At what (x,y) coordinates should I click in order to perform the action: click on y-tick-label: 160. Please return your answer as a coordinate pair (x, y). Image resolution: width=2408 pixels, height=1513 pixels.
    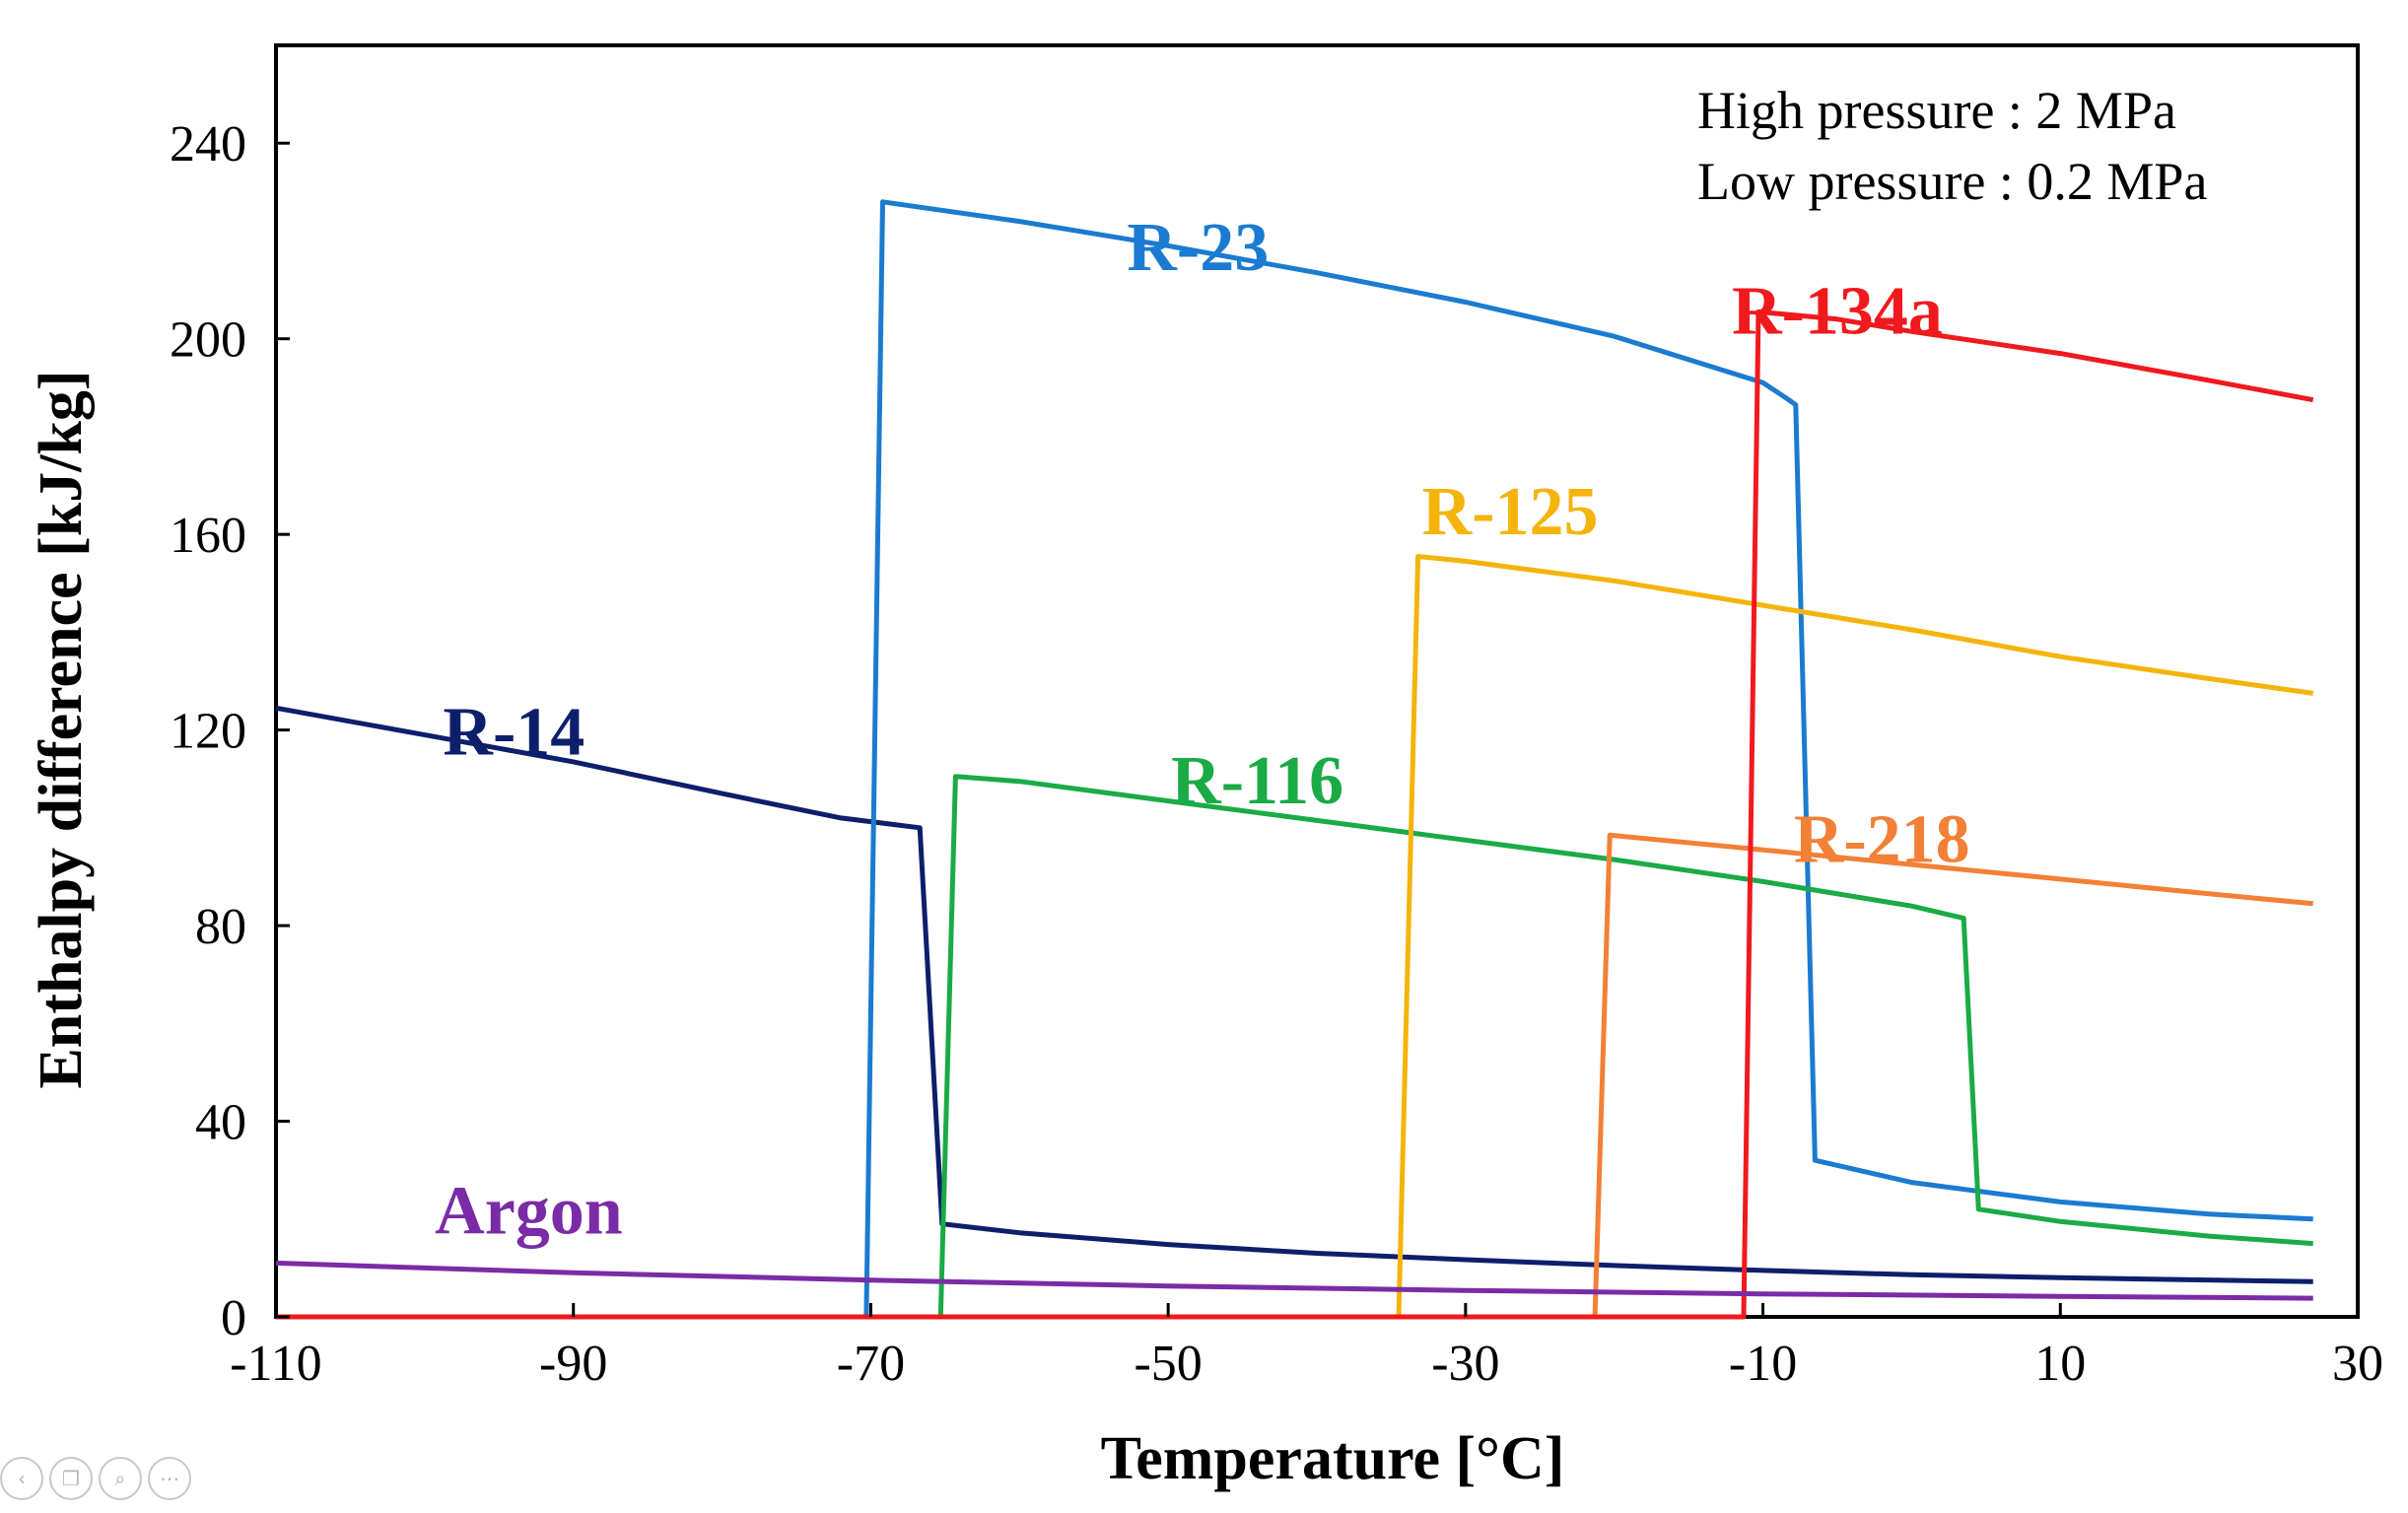
    Looking at the image, I should click on (208, 536).